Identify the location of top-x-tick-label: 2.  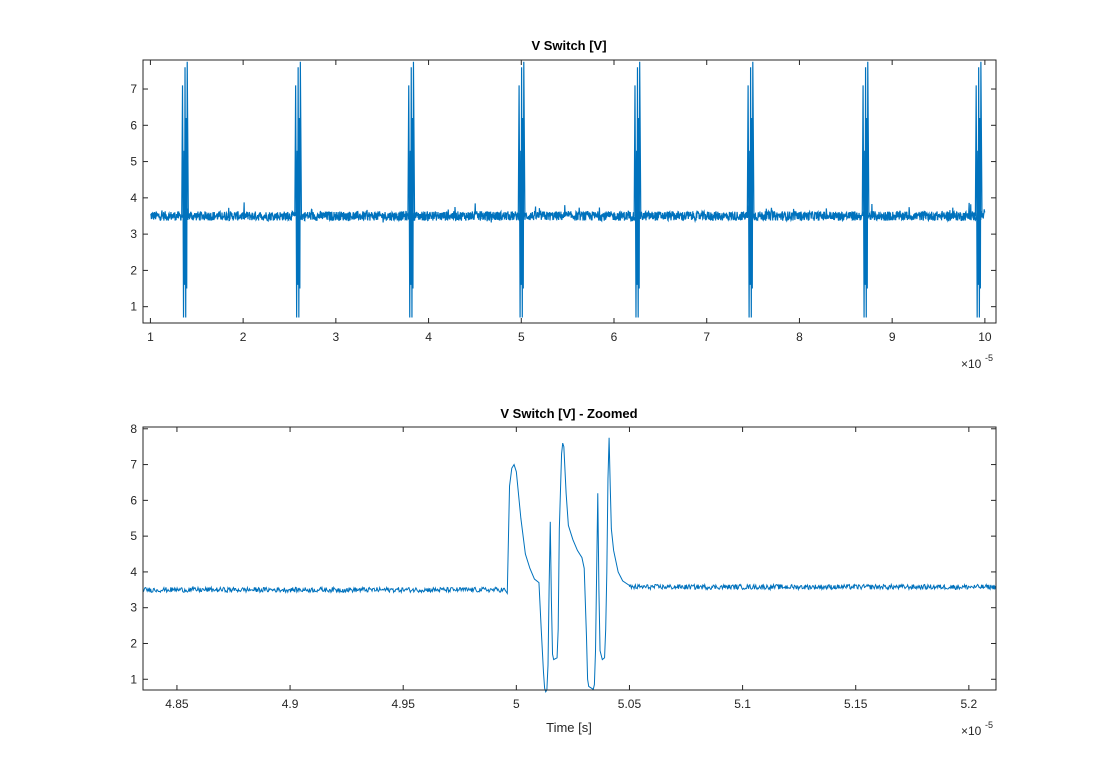
(243, 337).